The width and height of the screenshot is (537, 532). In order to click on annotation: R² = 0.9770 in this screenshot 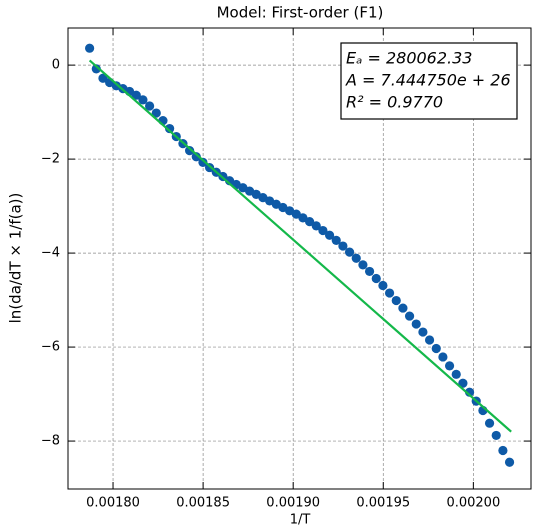, I will do `click(394, 102)`.